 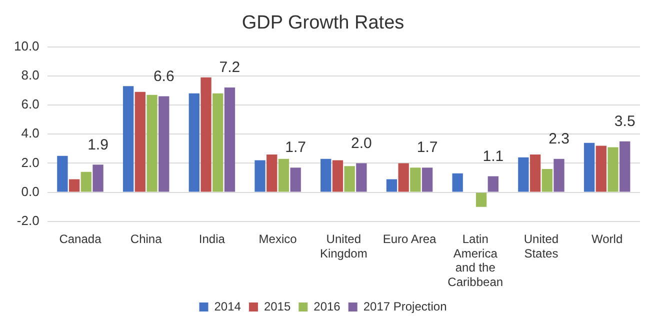 What do you see at coordinates (146, 239) in the screenshot?
I see `x-tick-label: China` at bounding box center [146, 239].